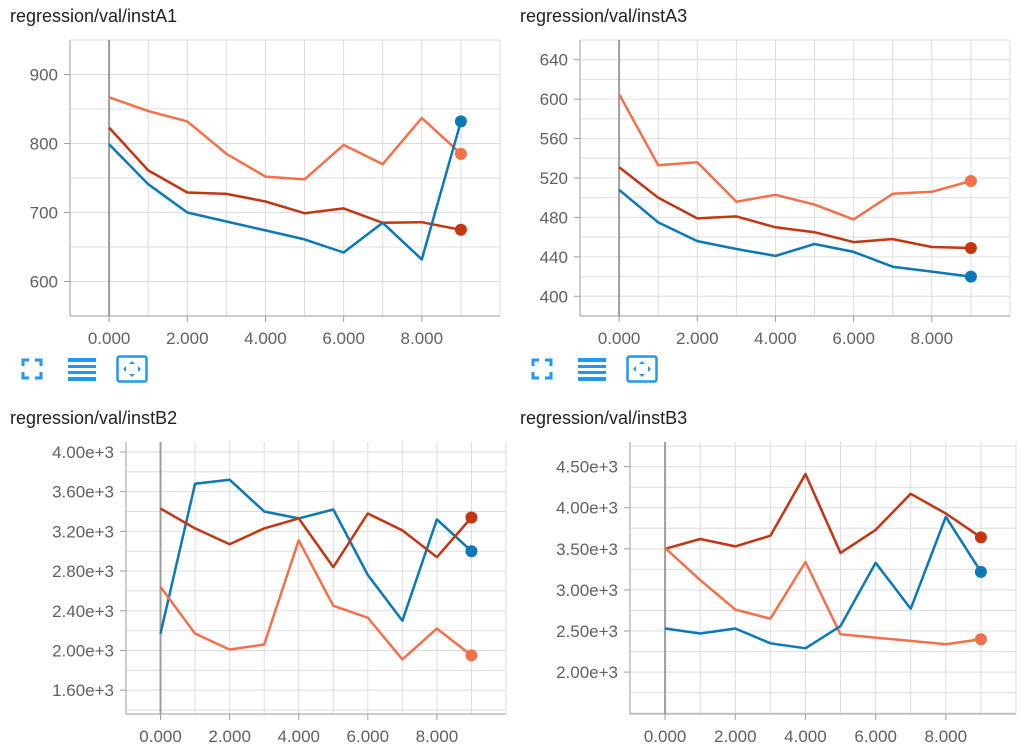  Describe the element at coordinates (83, 690) in the screenshot. I see `y-tick-label: 1.60e+3` at that location.